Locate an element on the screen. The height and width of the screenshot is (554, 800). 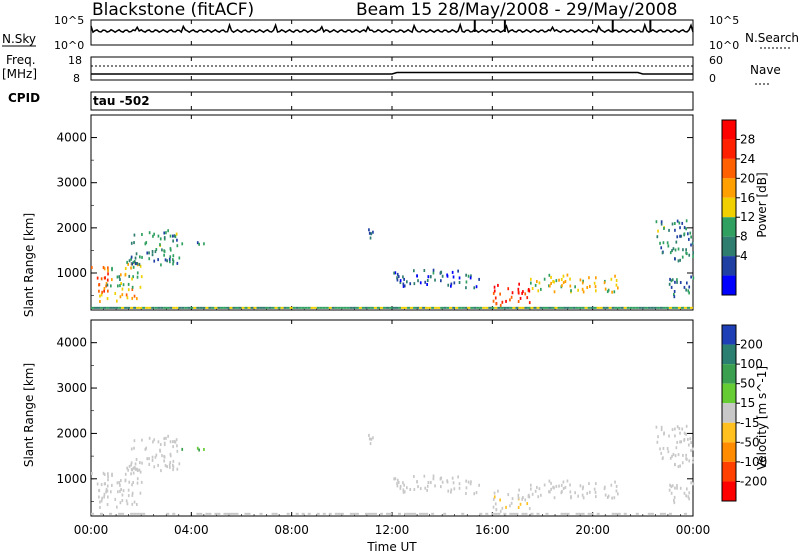
power-colorbar-cell is located at coordinates (729, 285).